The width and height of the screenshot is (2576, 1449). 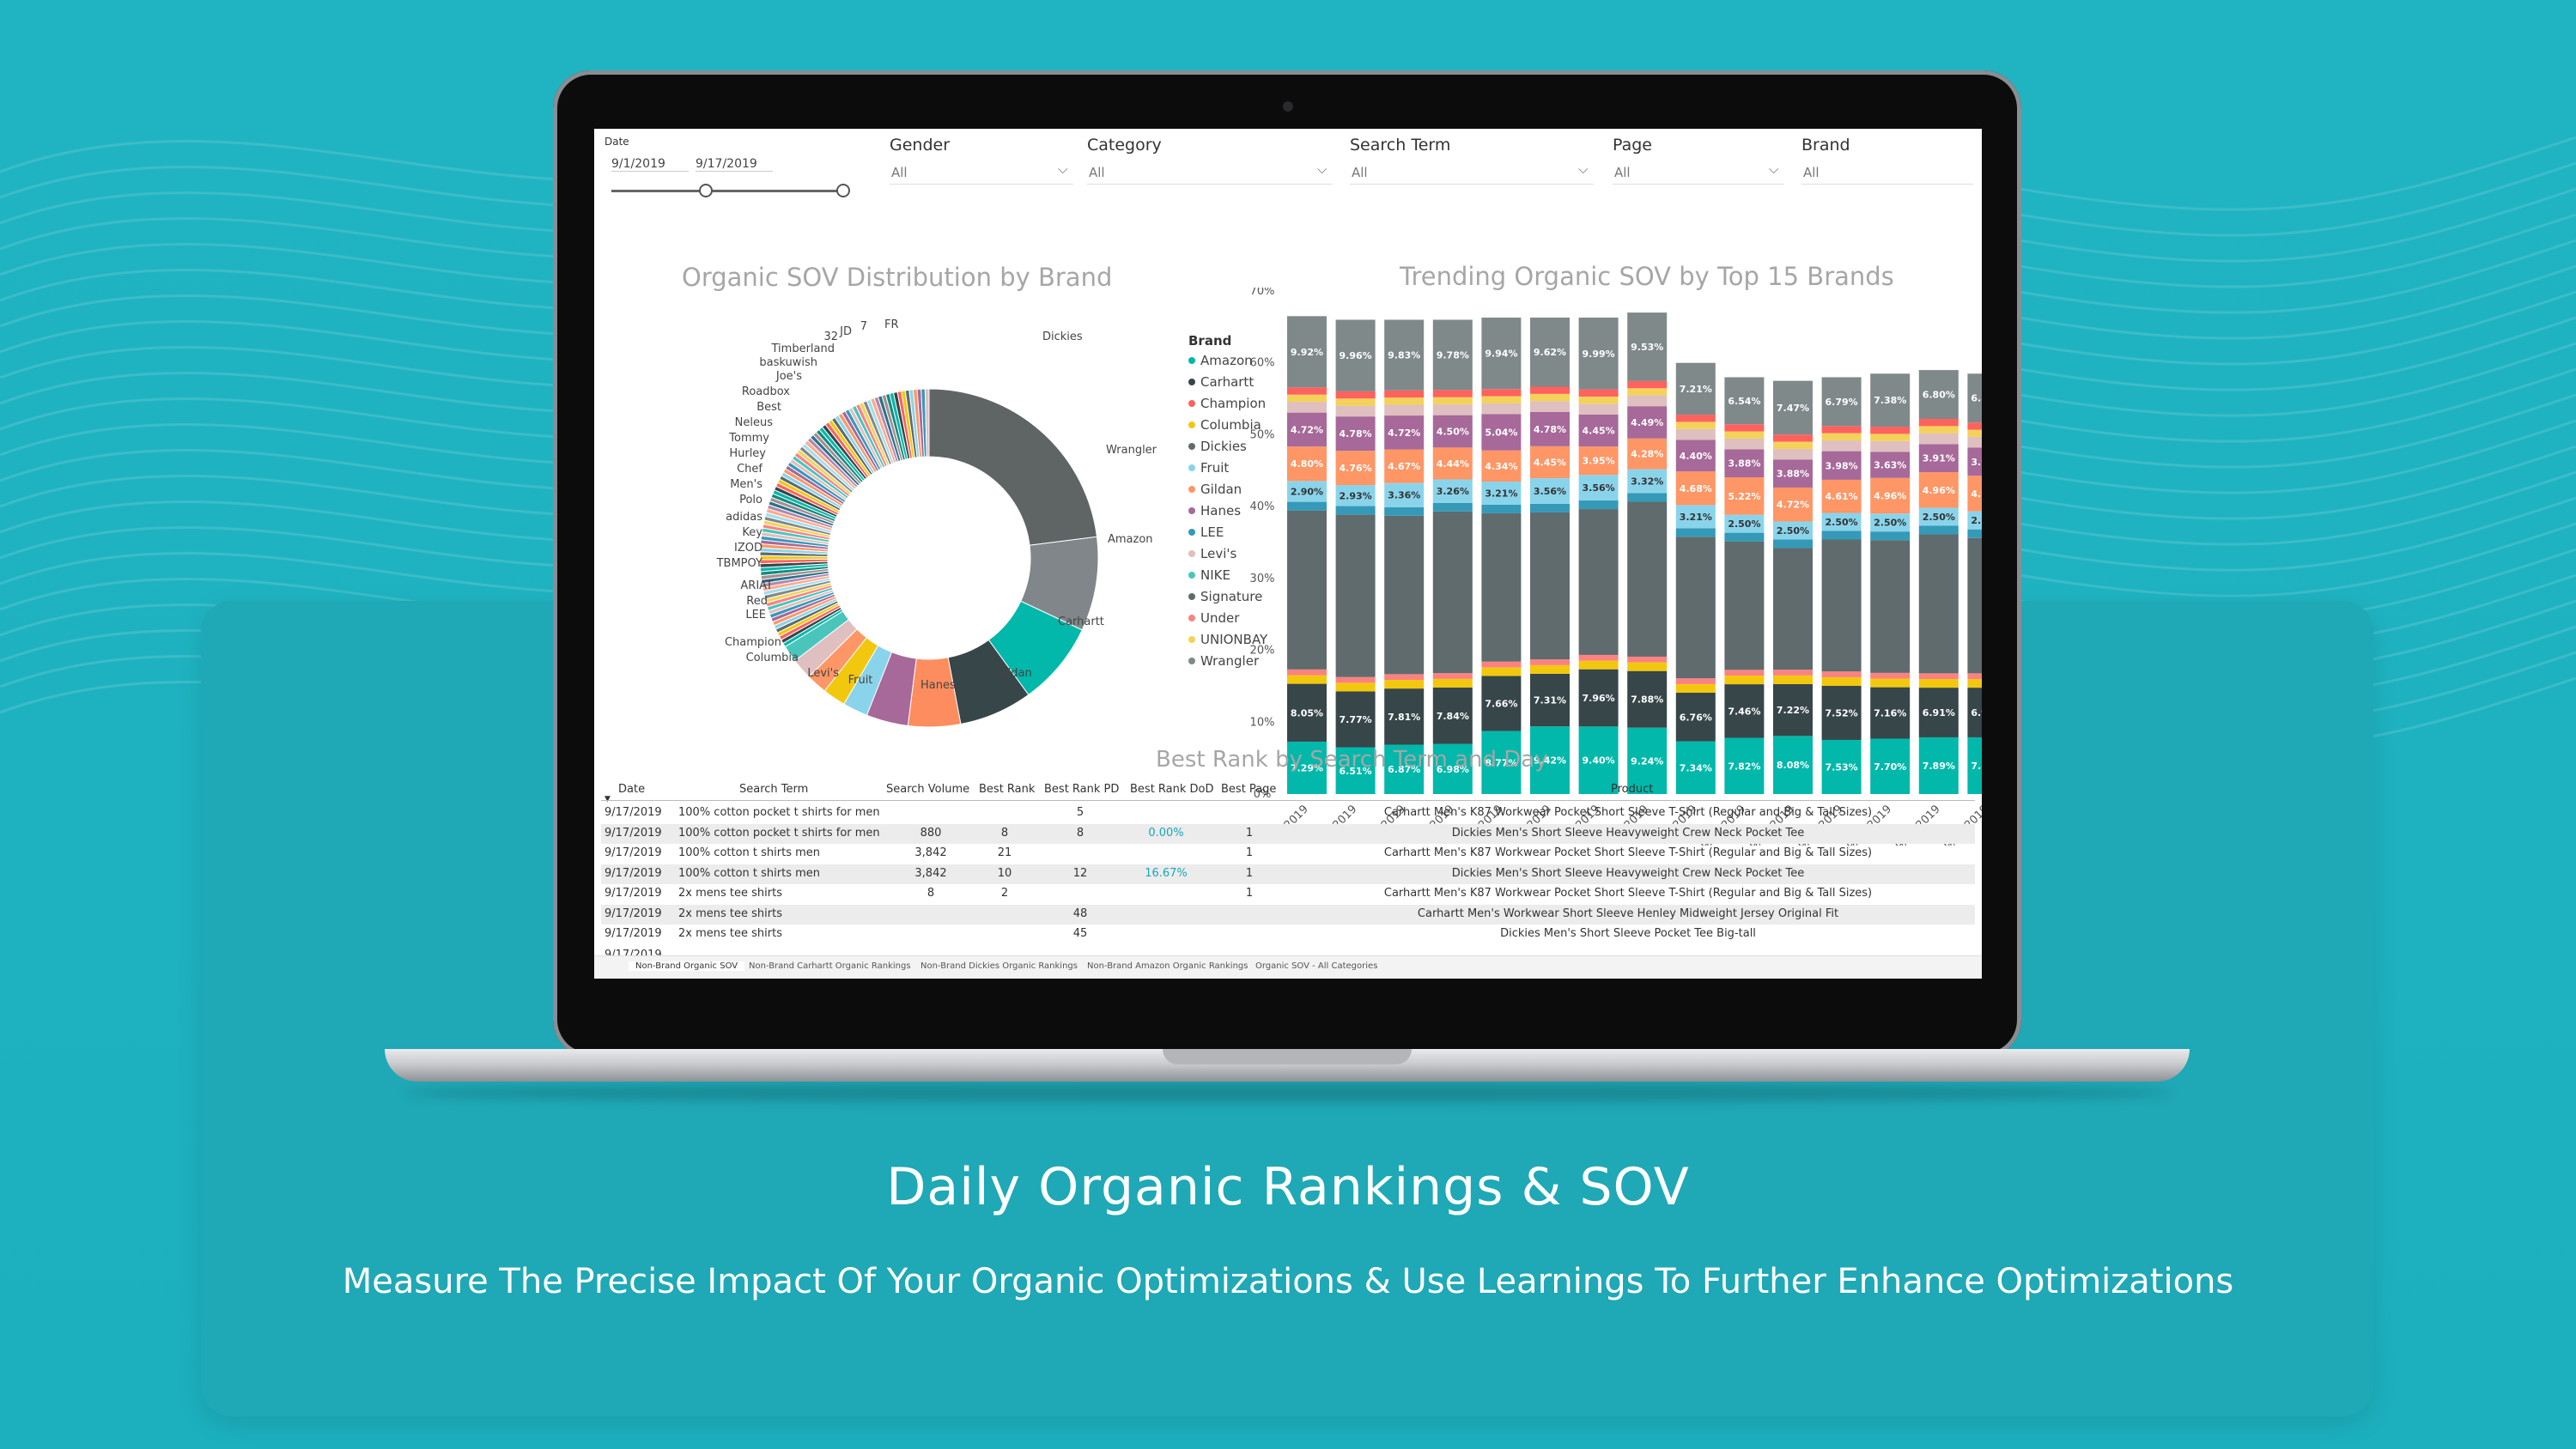 What do you see at coordinates (633, 952) in the screenshot?
I see `table-row: 9/17/2019` at bounding box center [633, 952].